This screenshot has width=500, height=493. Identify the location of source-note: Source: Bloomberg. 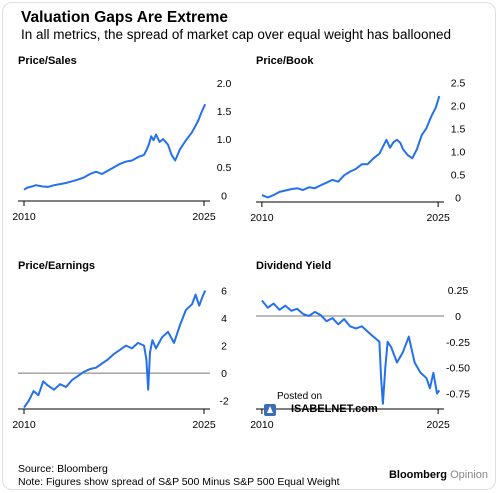
(63, 469).